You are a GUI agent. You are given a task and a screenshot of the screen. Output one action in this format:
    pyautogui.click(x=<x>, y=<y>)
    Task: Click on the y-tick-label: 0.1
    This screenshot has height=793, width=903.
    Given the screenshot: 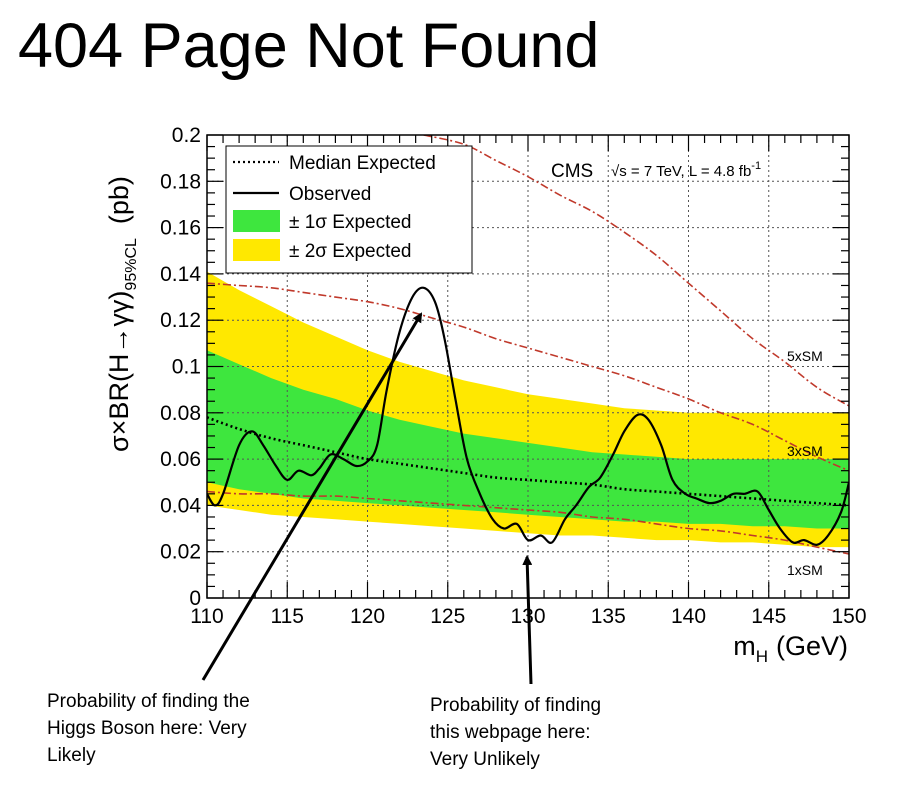 What is the action you would take?
    pyautogui.click(x=186, y=367)
    